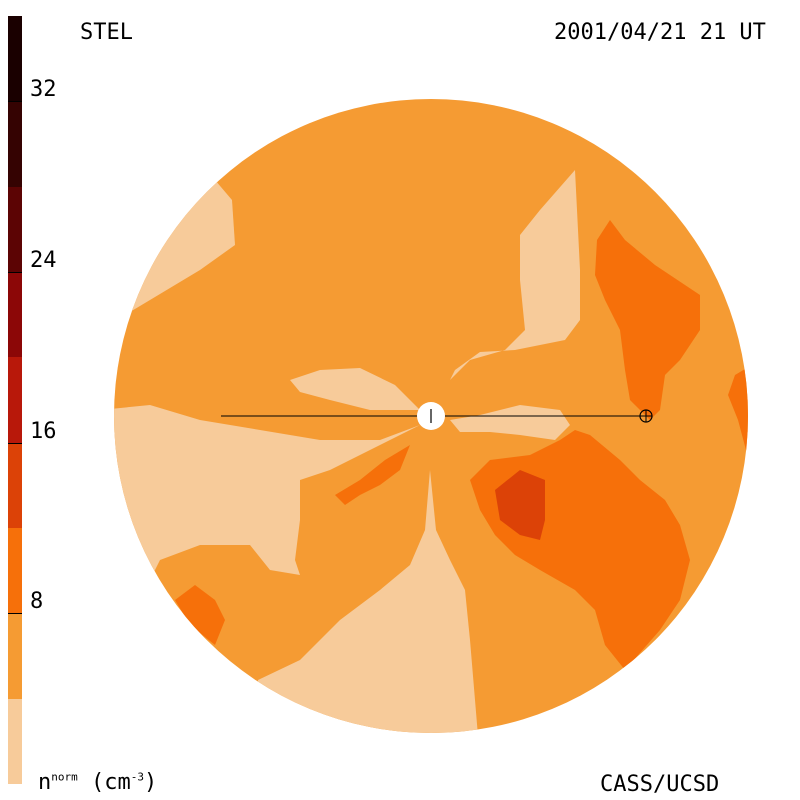 The height and width of the screenshot is (800, 800). Describe the element at coordinates (520, 505) in the screenshot. I see `density-region-high` at that location.